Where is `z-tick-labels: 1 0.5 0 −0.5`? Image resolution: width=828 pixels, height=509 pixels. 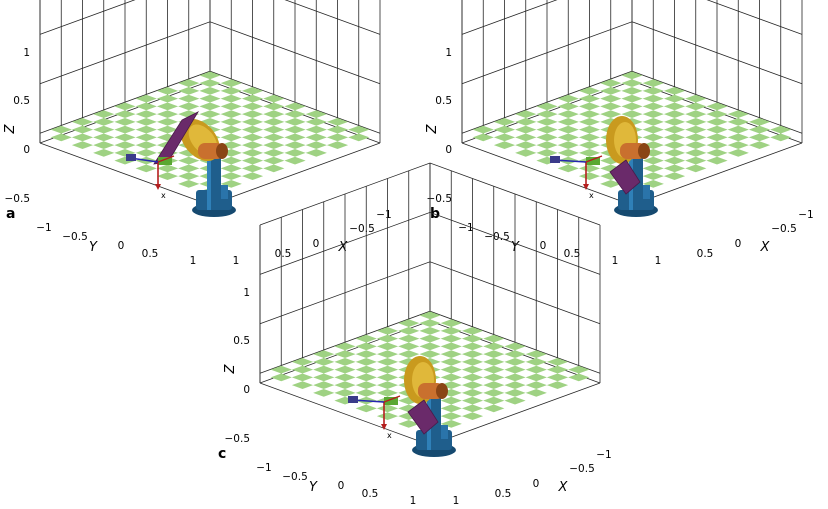
z-tick-labels: 1 0.5 0 −0.5 is located at coordinates (18, 126).